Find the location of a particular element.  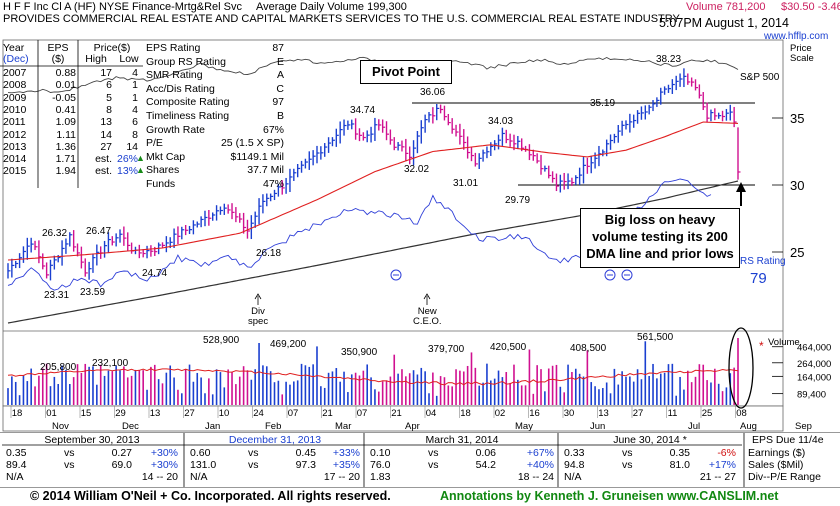

company-site: www.hfflp.com is located at coordinates (796, 36).